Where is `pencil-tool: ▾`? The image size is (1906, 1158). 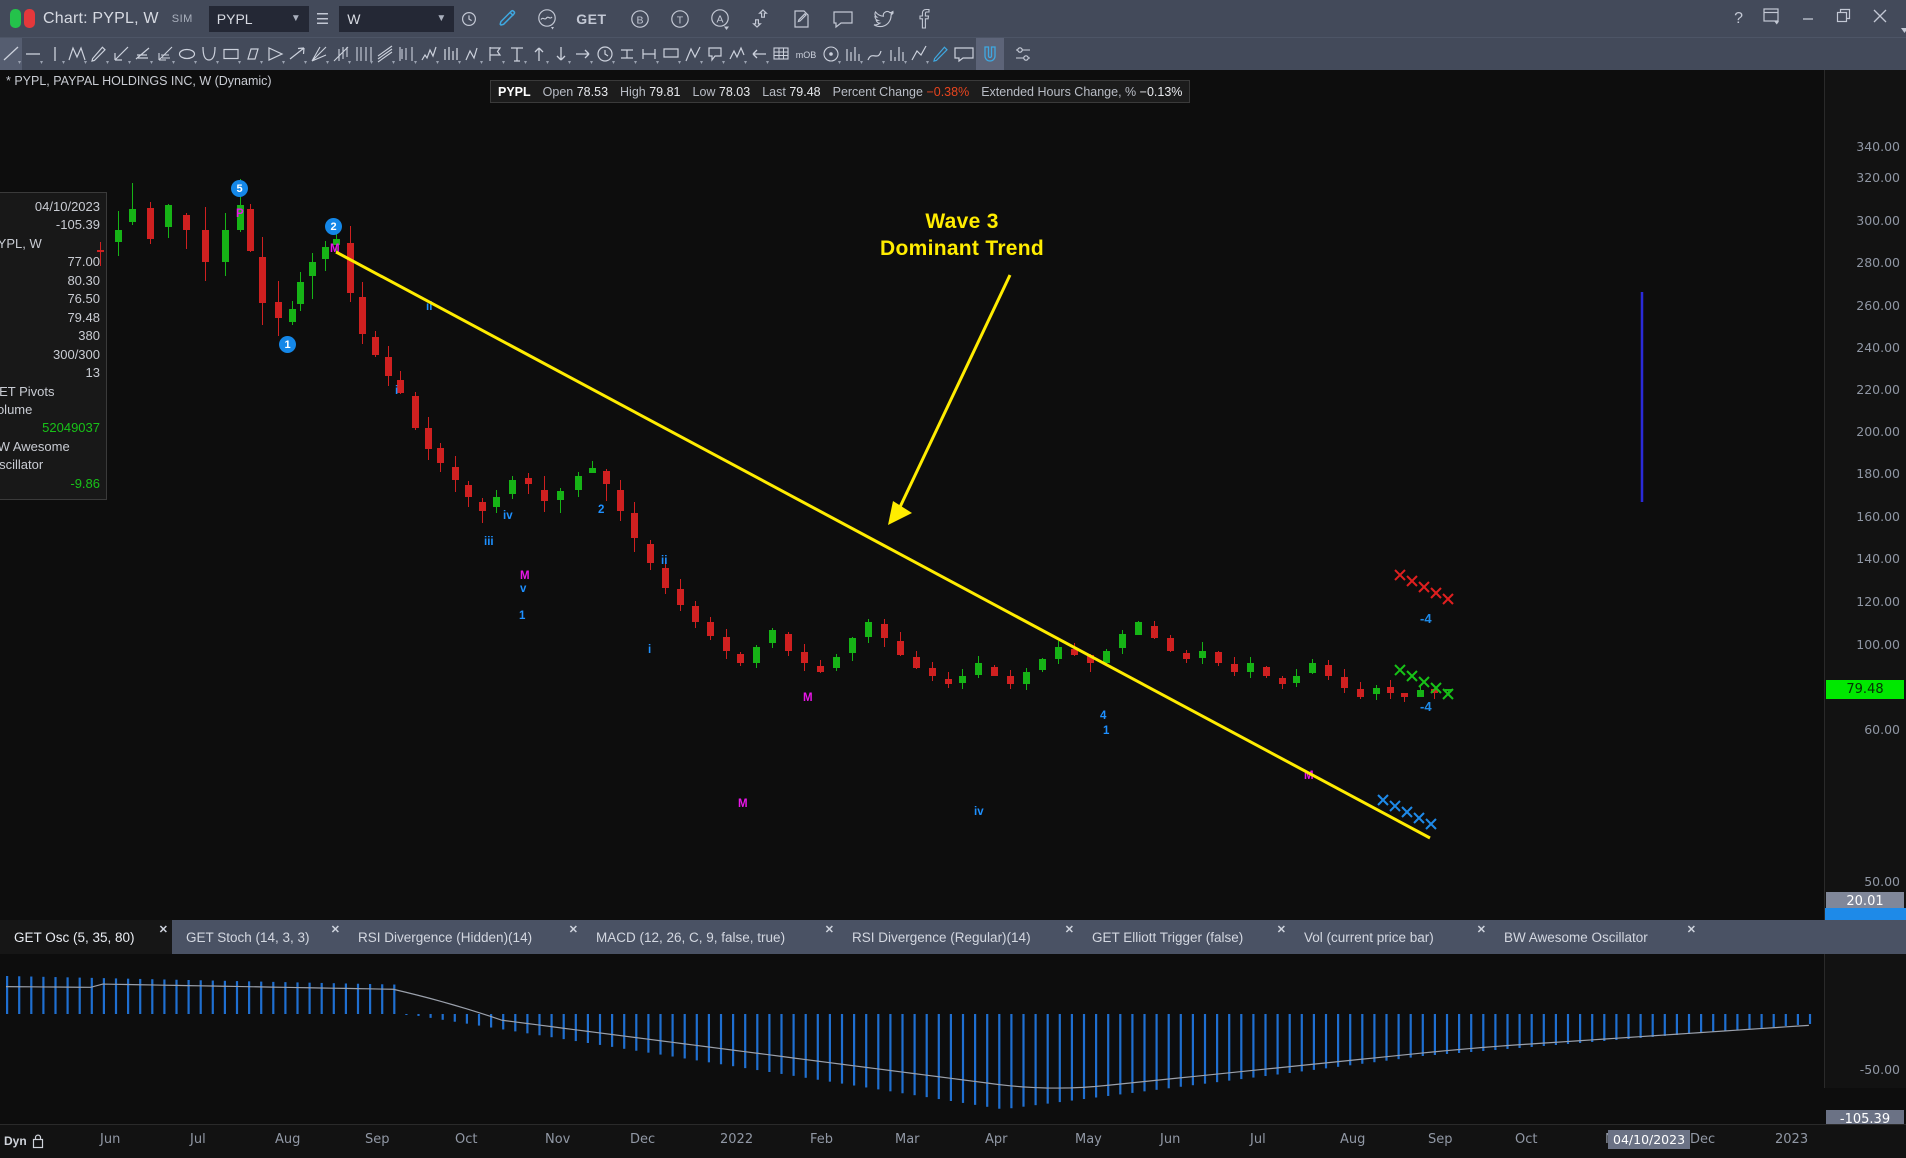 pencil-tool: ▾ is located at coordinates (99, 54).